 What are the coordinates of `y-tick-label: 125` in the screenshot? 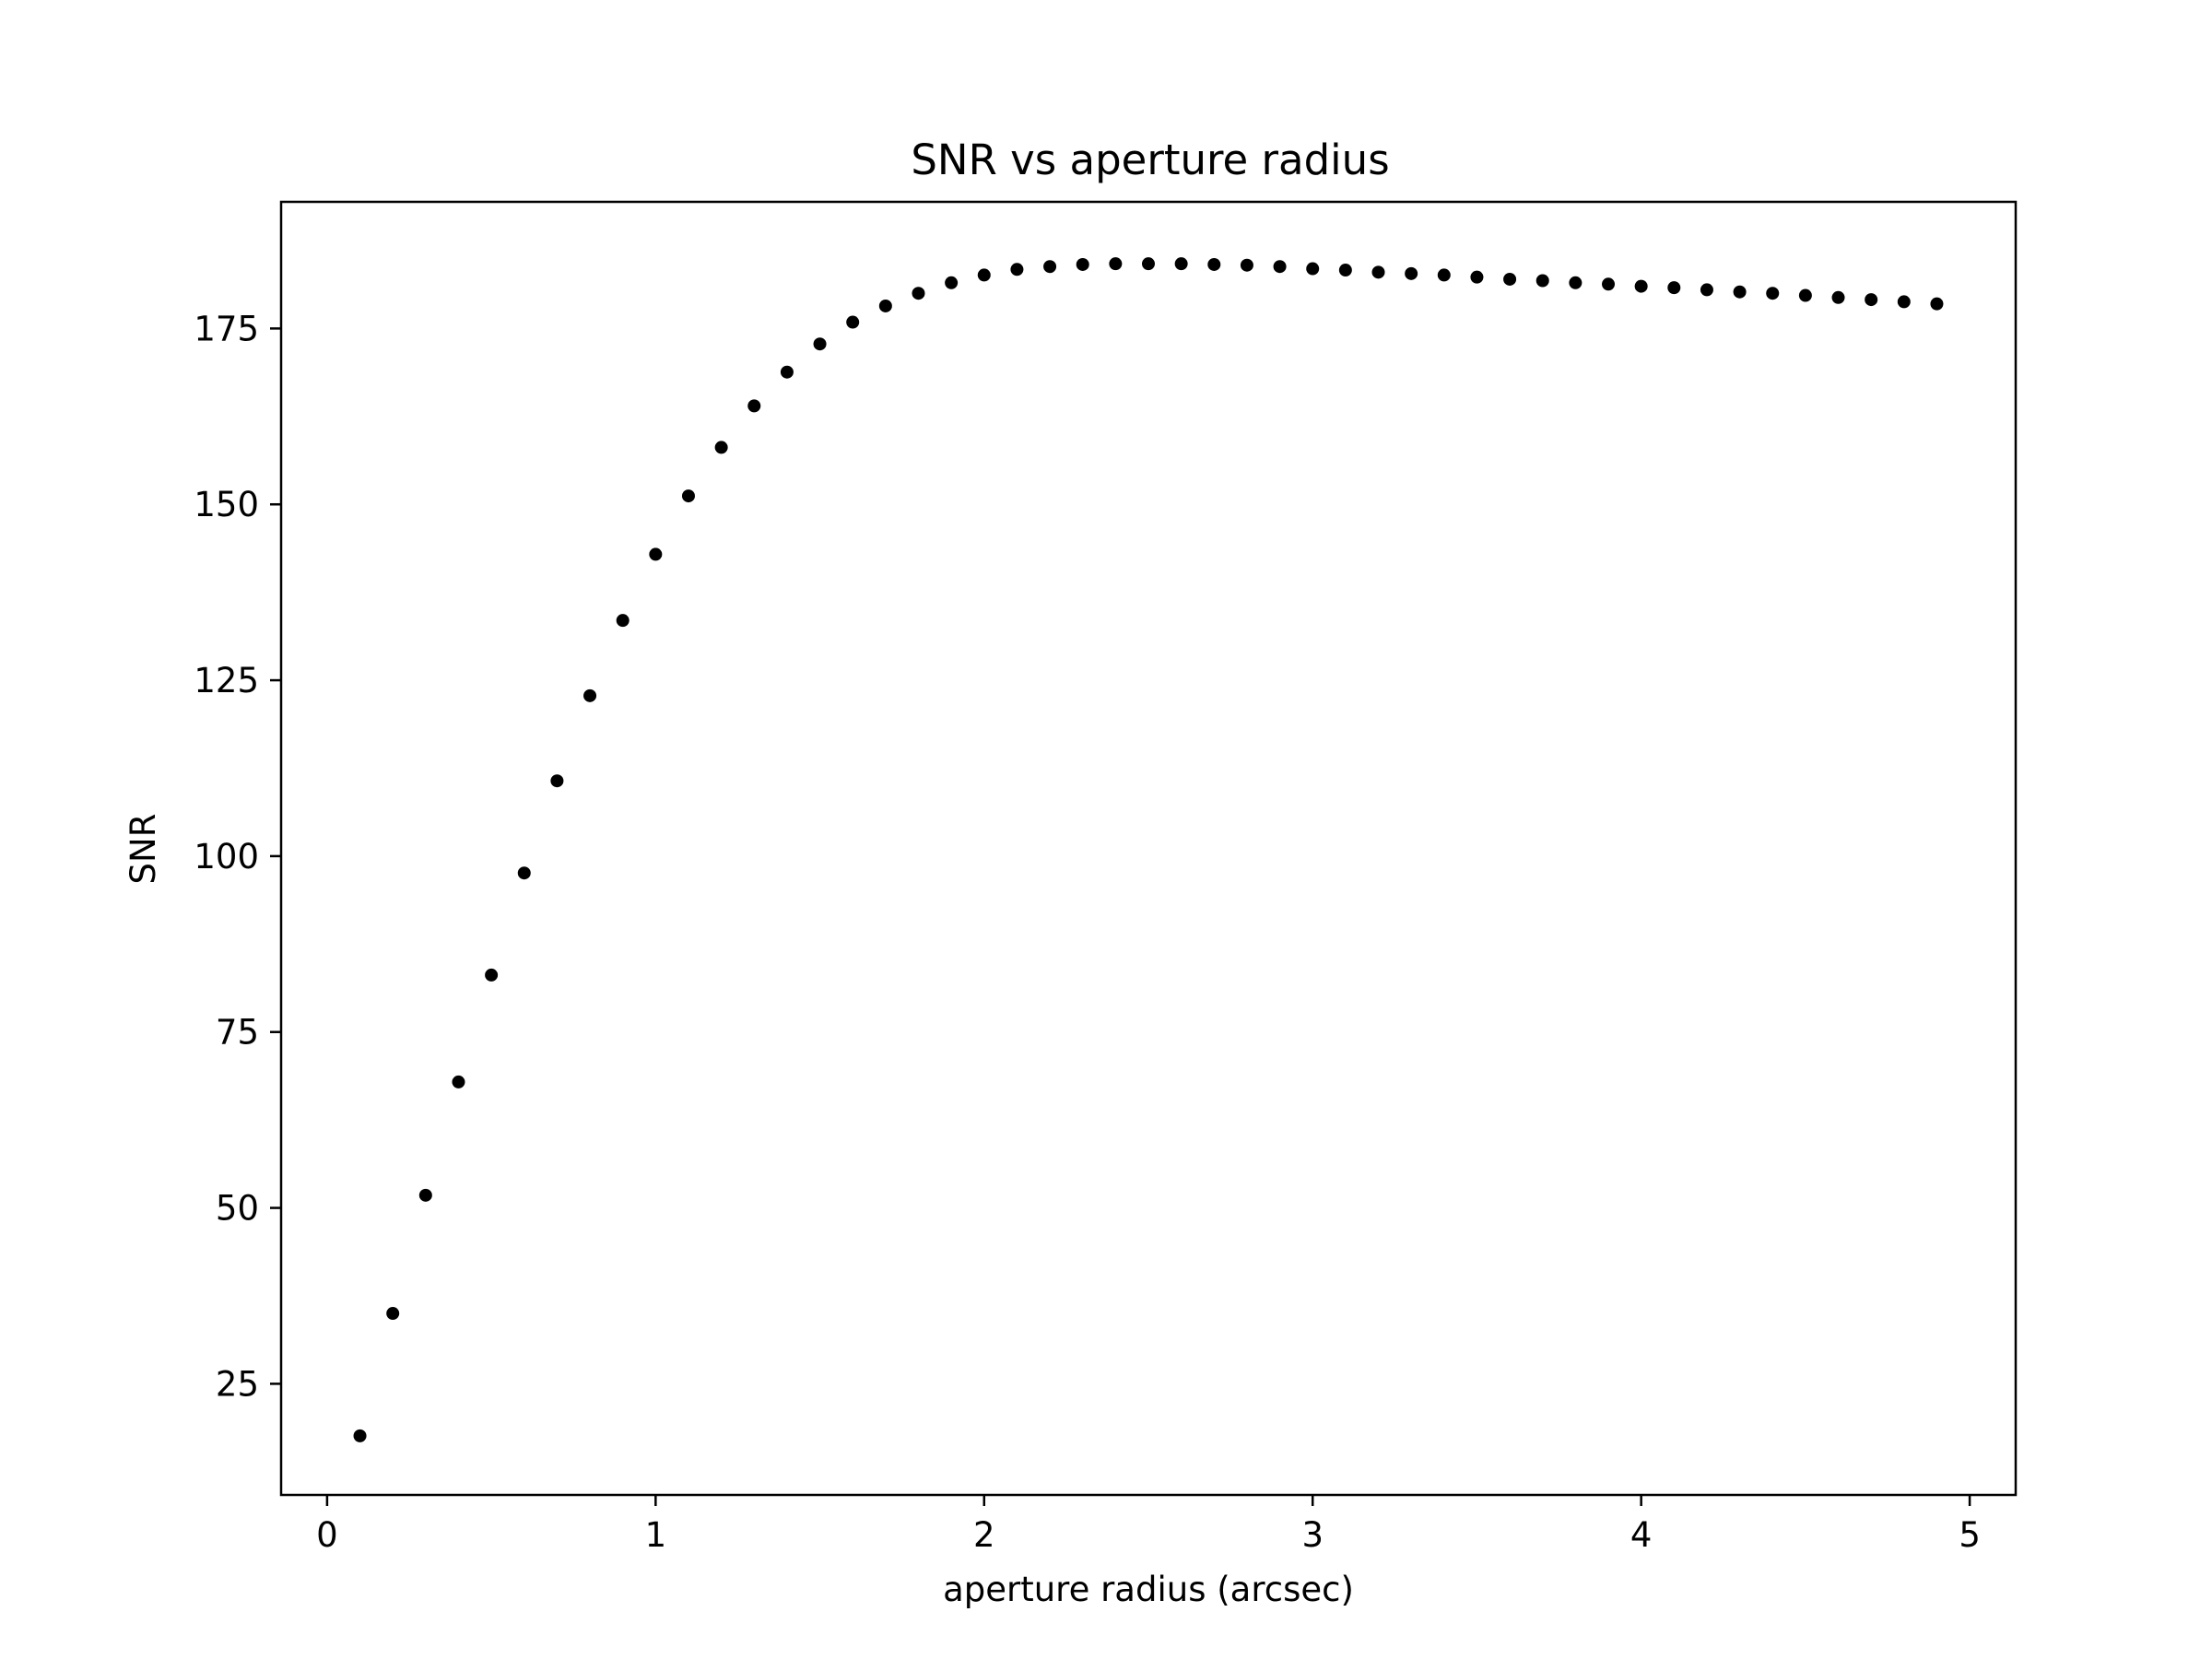 It's located at (226, 680).